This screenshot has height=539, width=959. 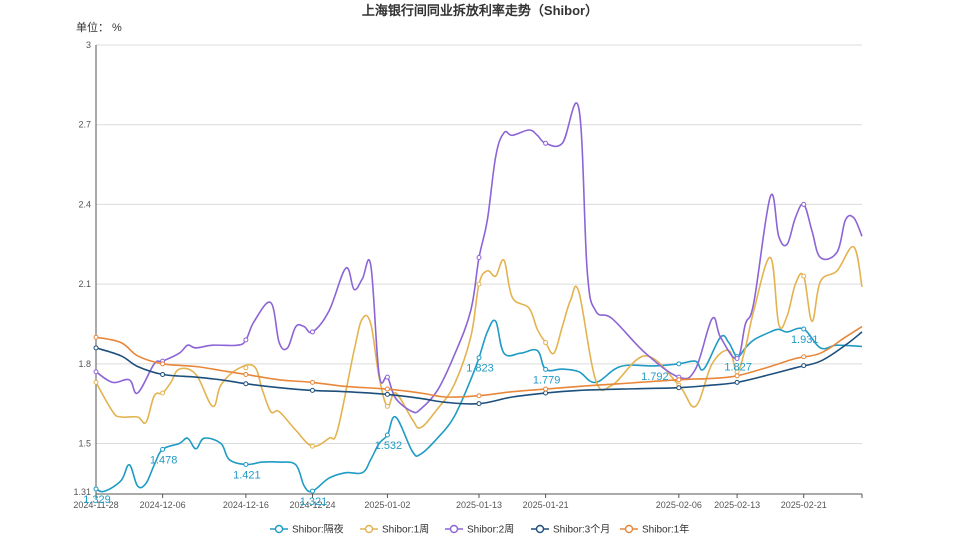 I want to click on legend-item-3: Shibor:3个月, so click(x=570, y=530).